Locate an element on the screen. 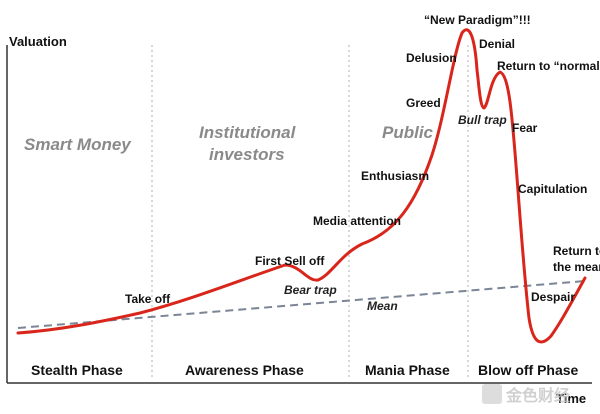 The height and width of the screenshot is (414, 600). player-smart-money: Smart Money is located at coordinates (78, 144).